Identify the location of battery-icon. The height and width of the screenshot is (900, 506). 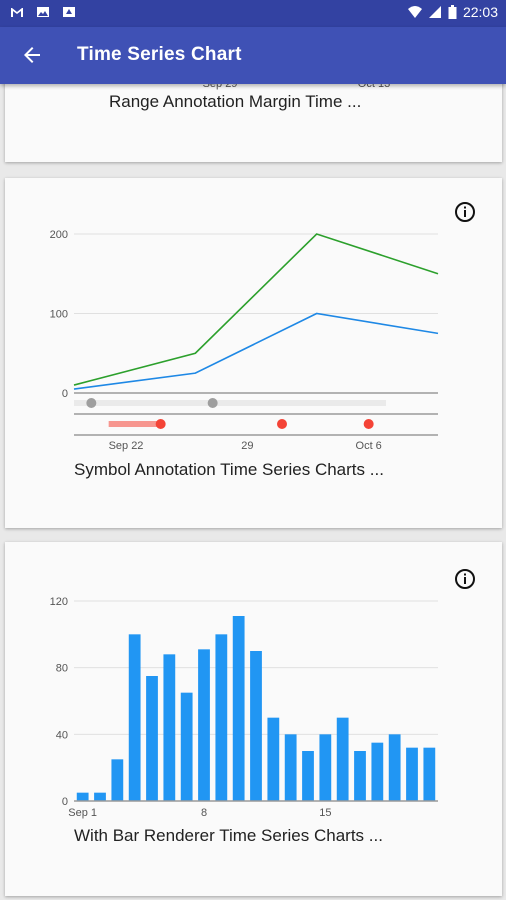
(452, 12).